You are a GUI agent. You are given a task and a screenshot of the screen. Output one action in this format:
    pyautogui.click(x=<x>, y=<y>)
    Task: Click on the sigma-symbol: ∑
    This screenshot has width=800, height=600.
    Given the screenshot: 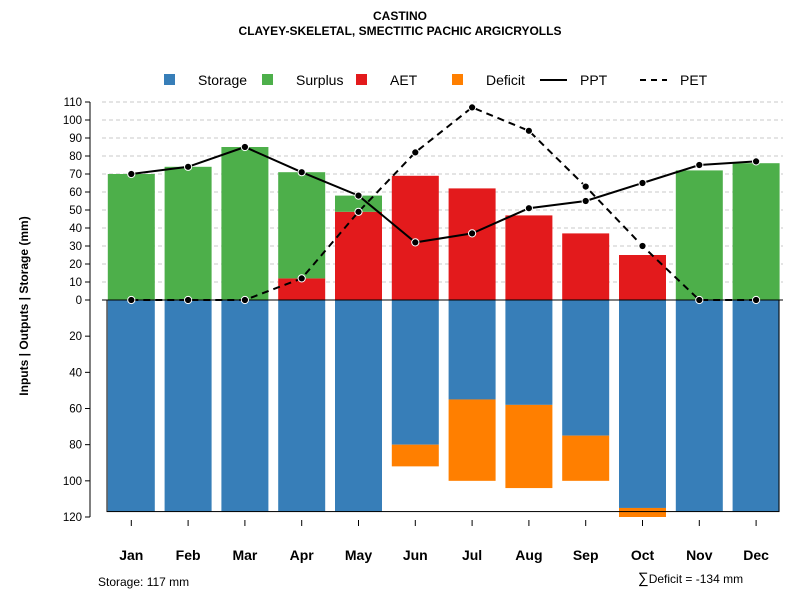 What is the action you would take?
    pyautogui.click(x=643, y=578)
    